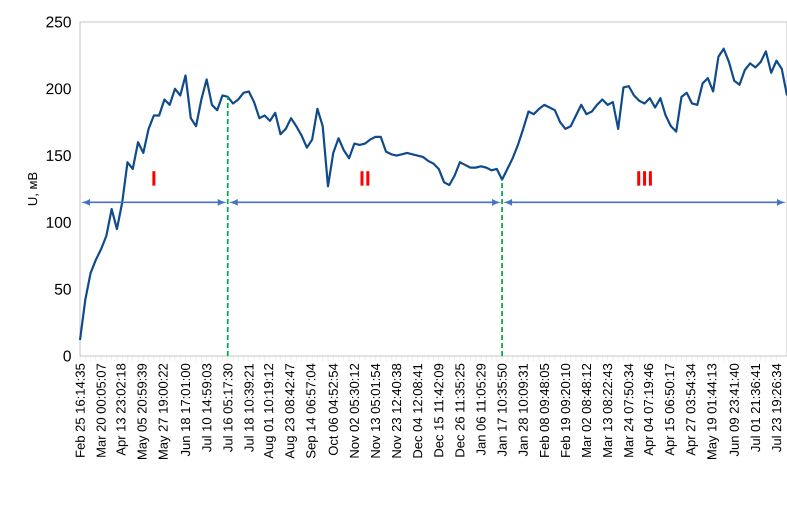 This screenshot has width=787, height=507. What do you see at coordinates (154, 178) in the screenshot?
I see `annotation: I` at bounding box center [154, 178].